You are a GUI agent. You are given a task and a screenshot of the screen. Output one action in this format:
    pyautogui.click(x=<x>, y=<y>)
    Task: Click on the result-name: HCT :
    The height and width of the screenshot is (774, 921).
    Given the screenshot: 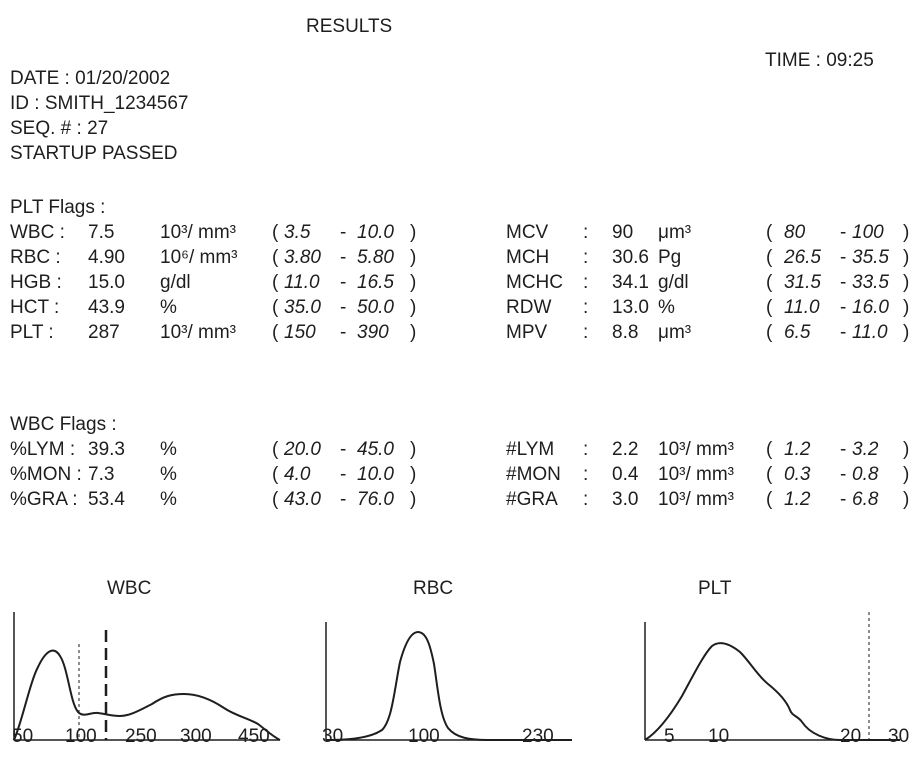 What is the action you would take?
    pyautogui.click(x=35, y=307)
    